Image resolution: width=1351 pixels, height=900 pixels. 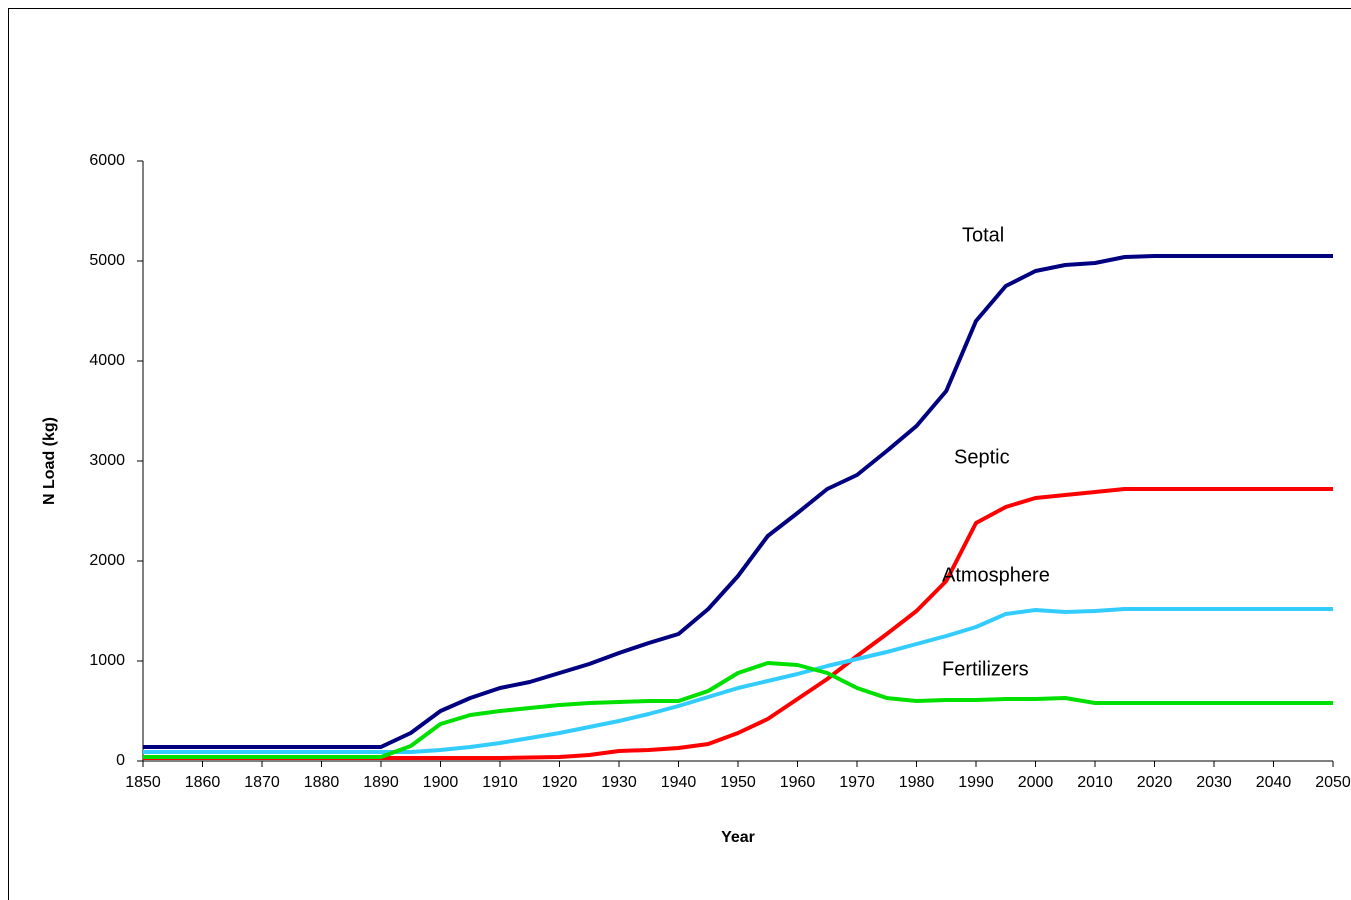 What do you see at coordinates (982, 457) in the screenshot?
I see `series-label: Septic` at bounding box center [982, 457].